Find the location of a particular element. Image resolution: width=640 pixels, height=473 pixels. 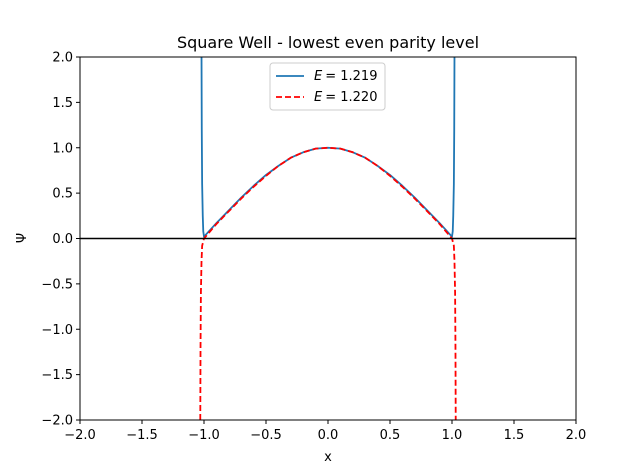

x-axis: −2.0 −1.5 −1.0 −0.5 0.0 0.5 1.0 1.5 2.0 is located at coordinates (325, 431).